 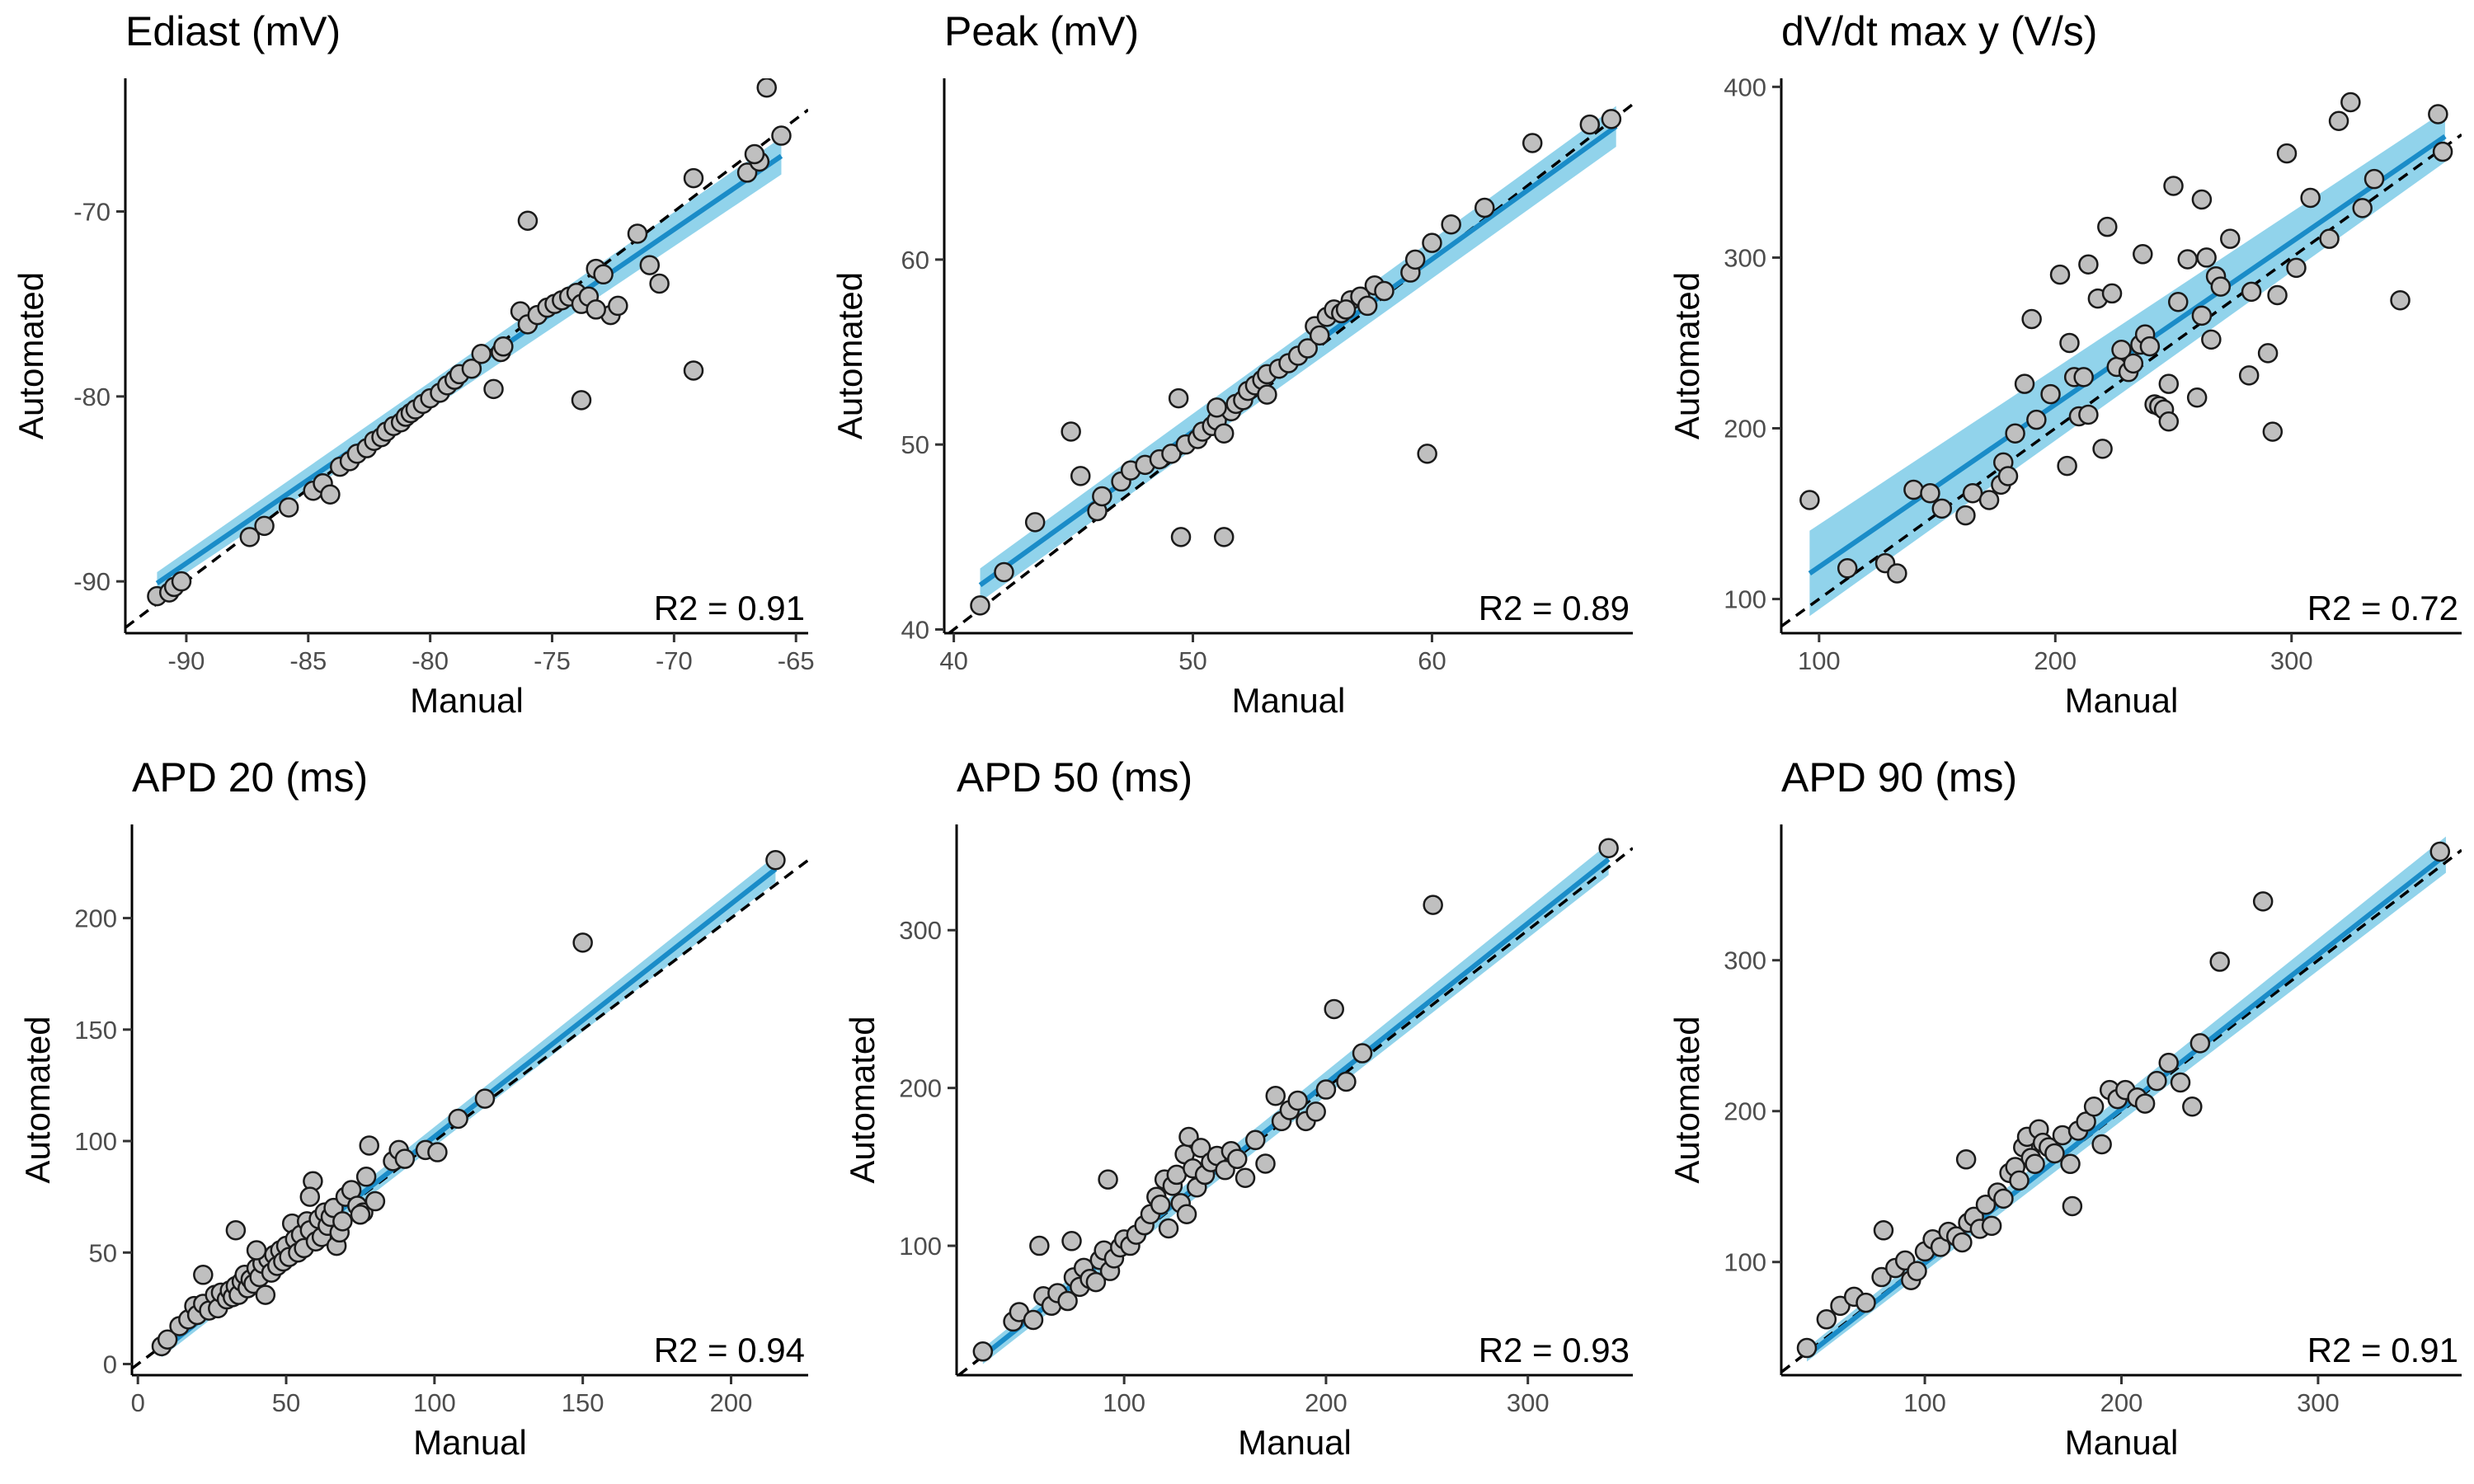 I want to click on x-tick-label: 100, so click(x=1819, y=660).